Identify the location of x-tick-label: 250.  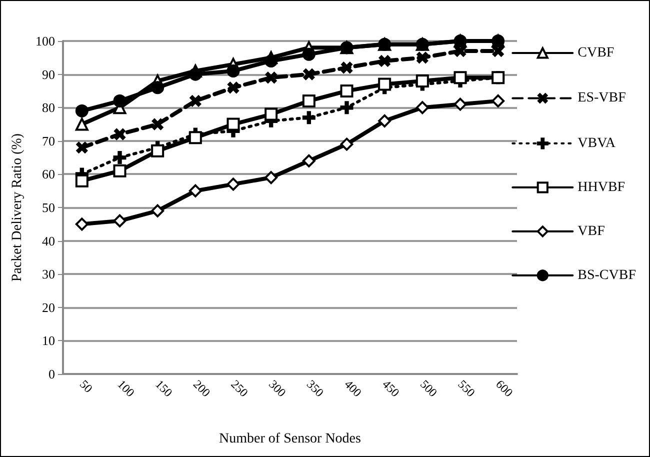
(239, 388).